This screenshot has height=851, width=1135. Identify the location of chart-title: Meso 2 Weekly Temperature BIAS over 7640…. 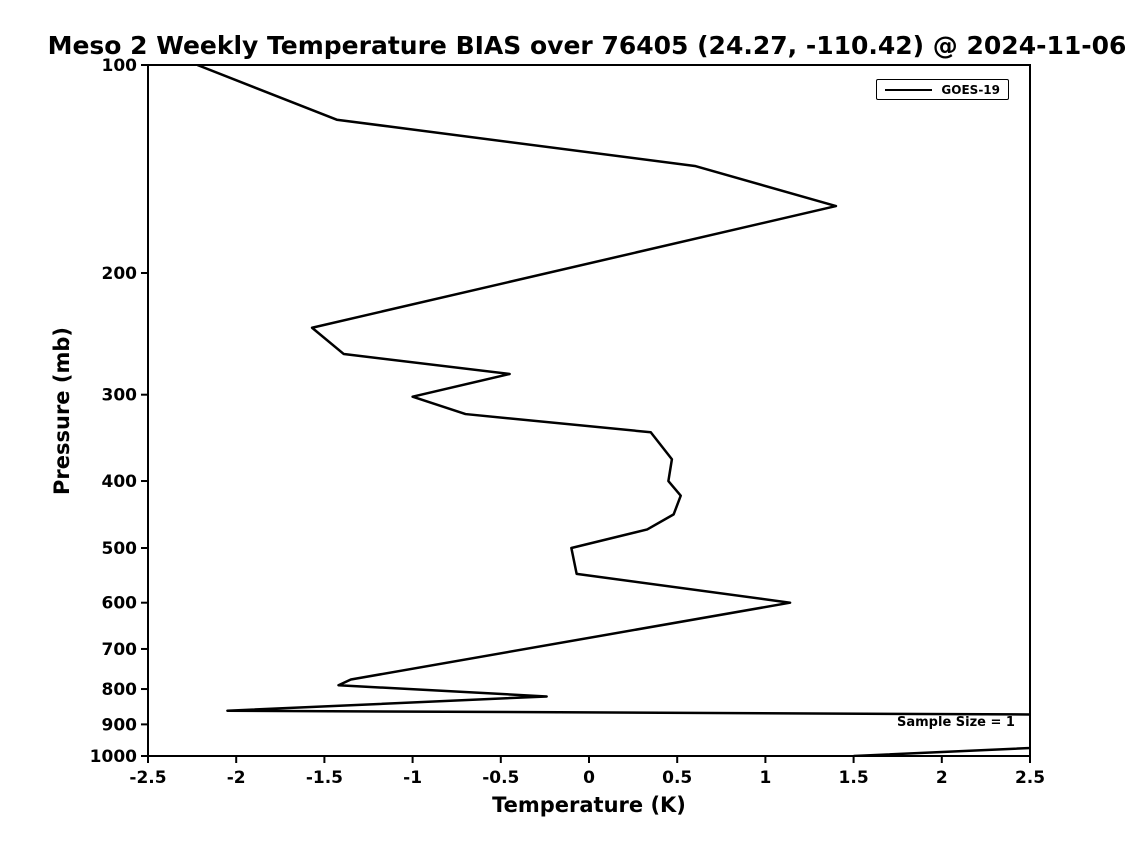
(587, 45).